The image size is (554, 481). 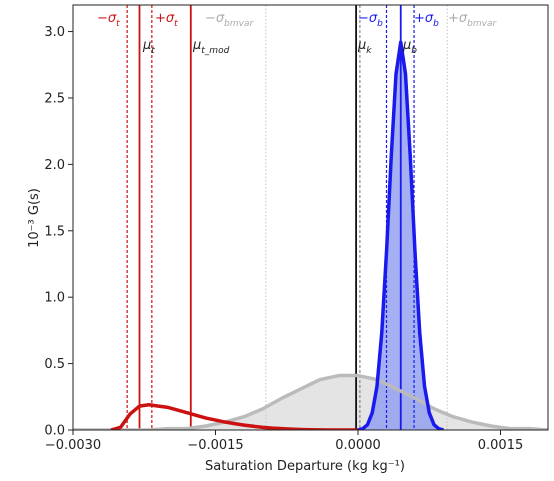 I want to click on annotation: +σbmvar, so click(x=472, y=20).